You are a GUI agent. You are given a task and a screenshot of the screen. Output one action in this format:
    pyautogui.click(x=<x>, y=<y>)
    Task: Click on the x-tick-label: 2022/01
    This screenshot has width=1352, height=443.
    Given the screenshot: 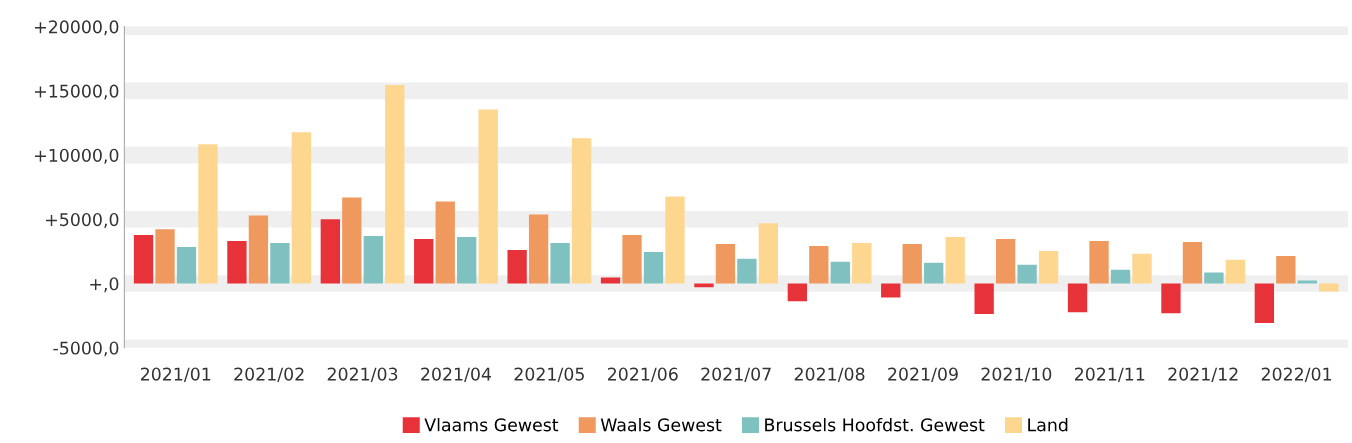 What is the action you would take?
    pyautogui.click(x=1296, y=374)
    